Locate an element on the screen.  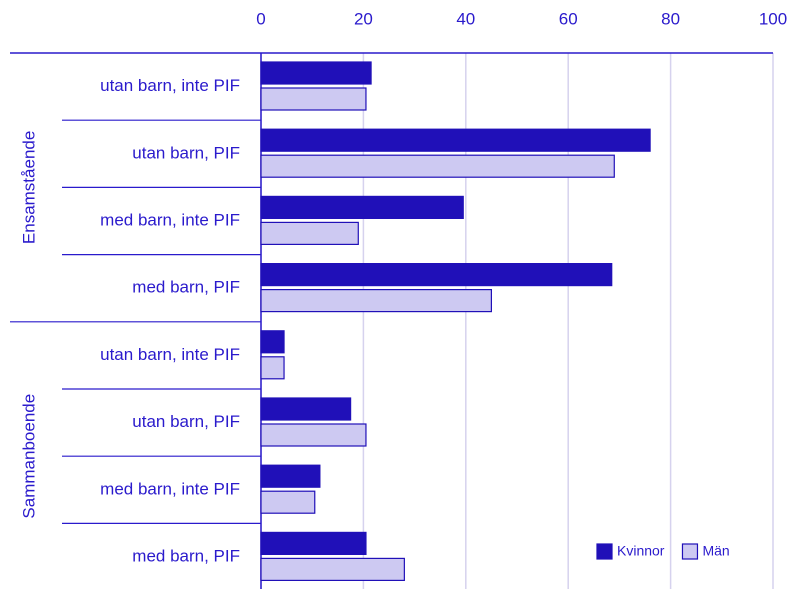
group-label: Sammanboende is located at coordinates (28, 456).